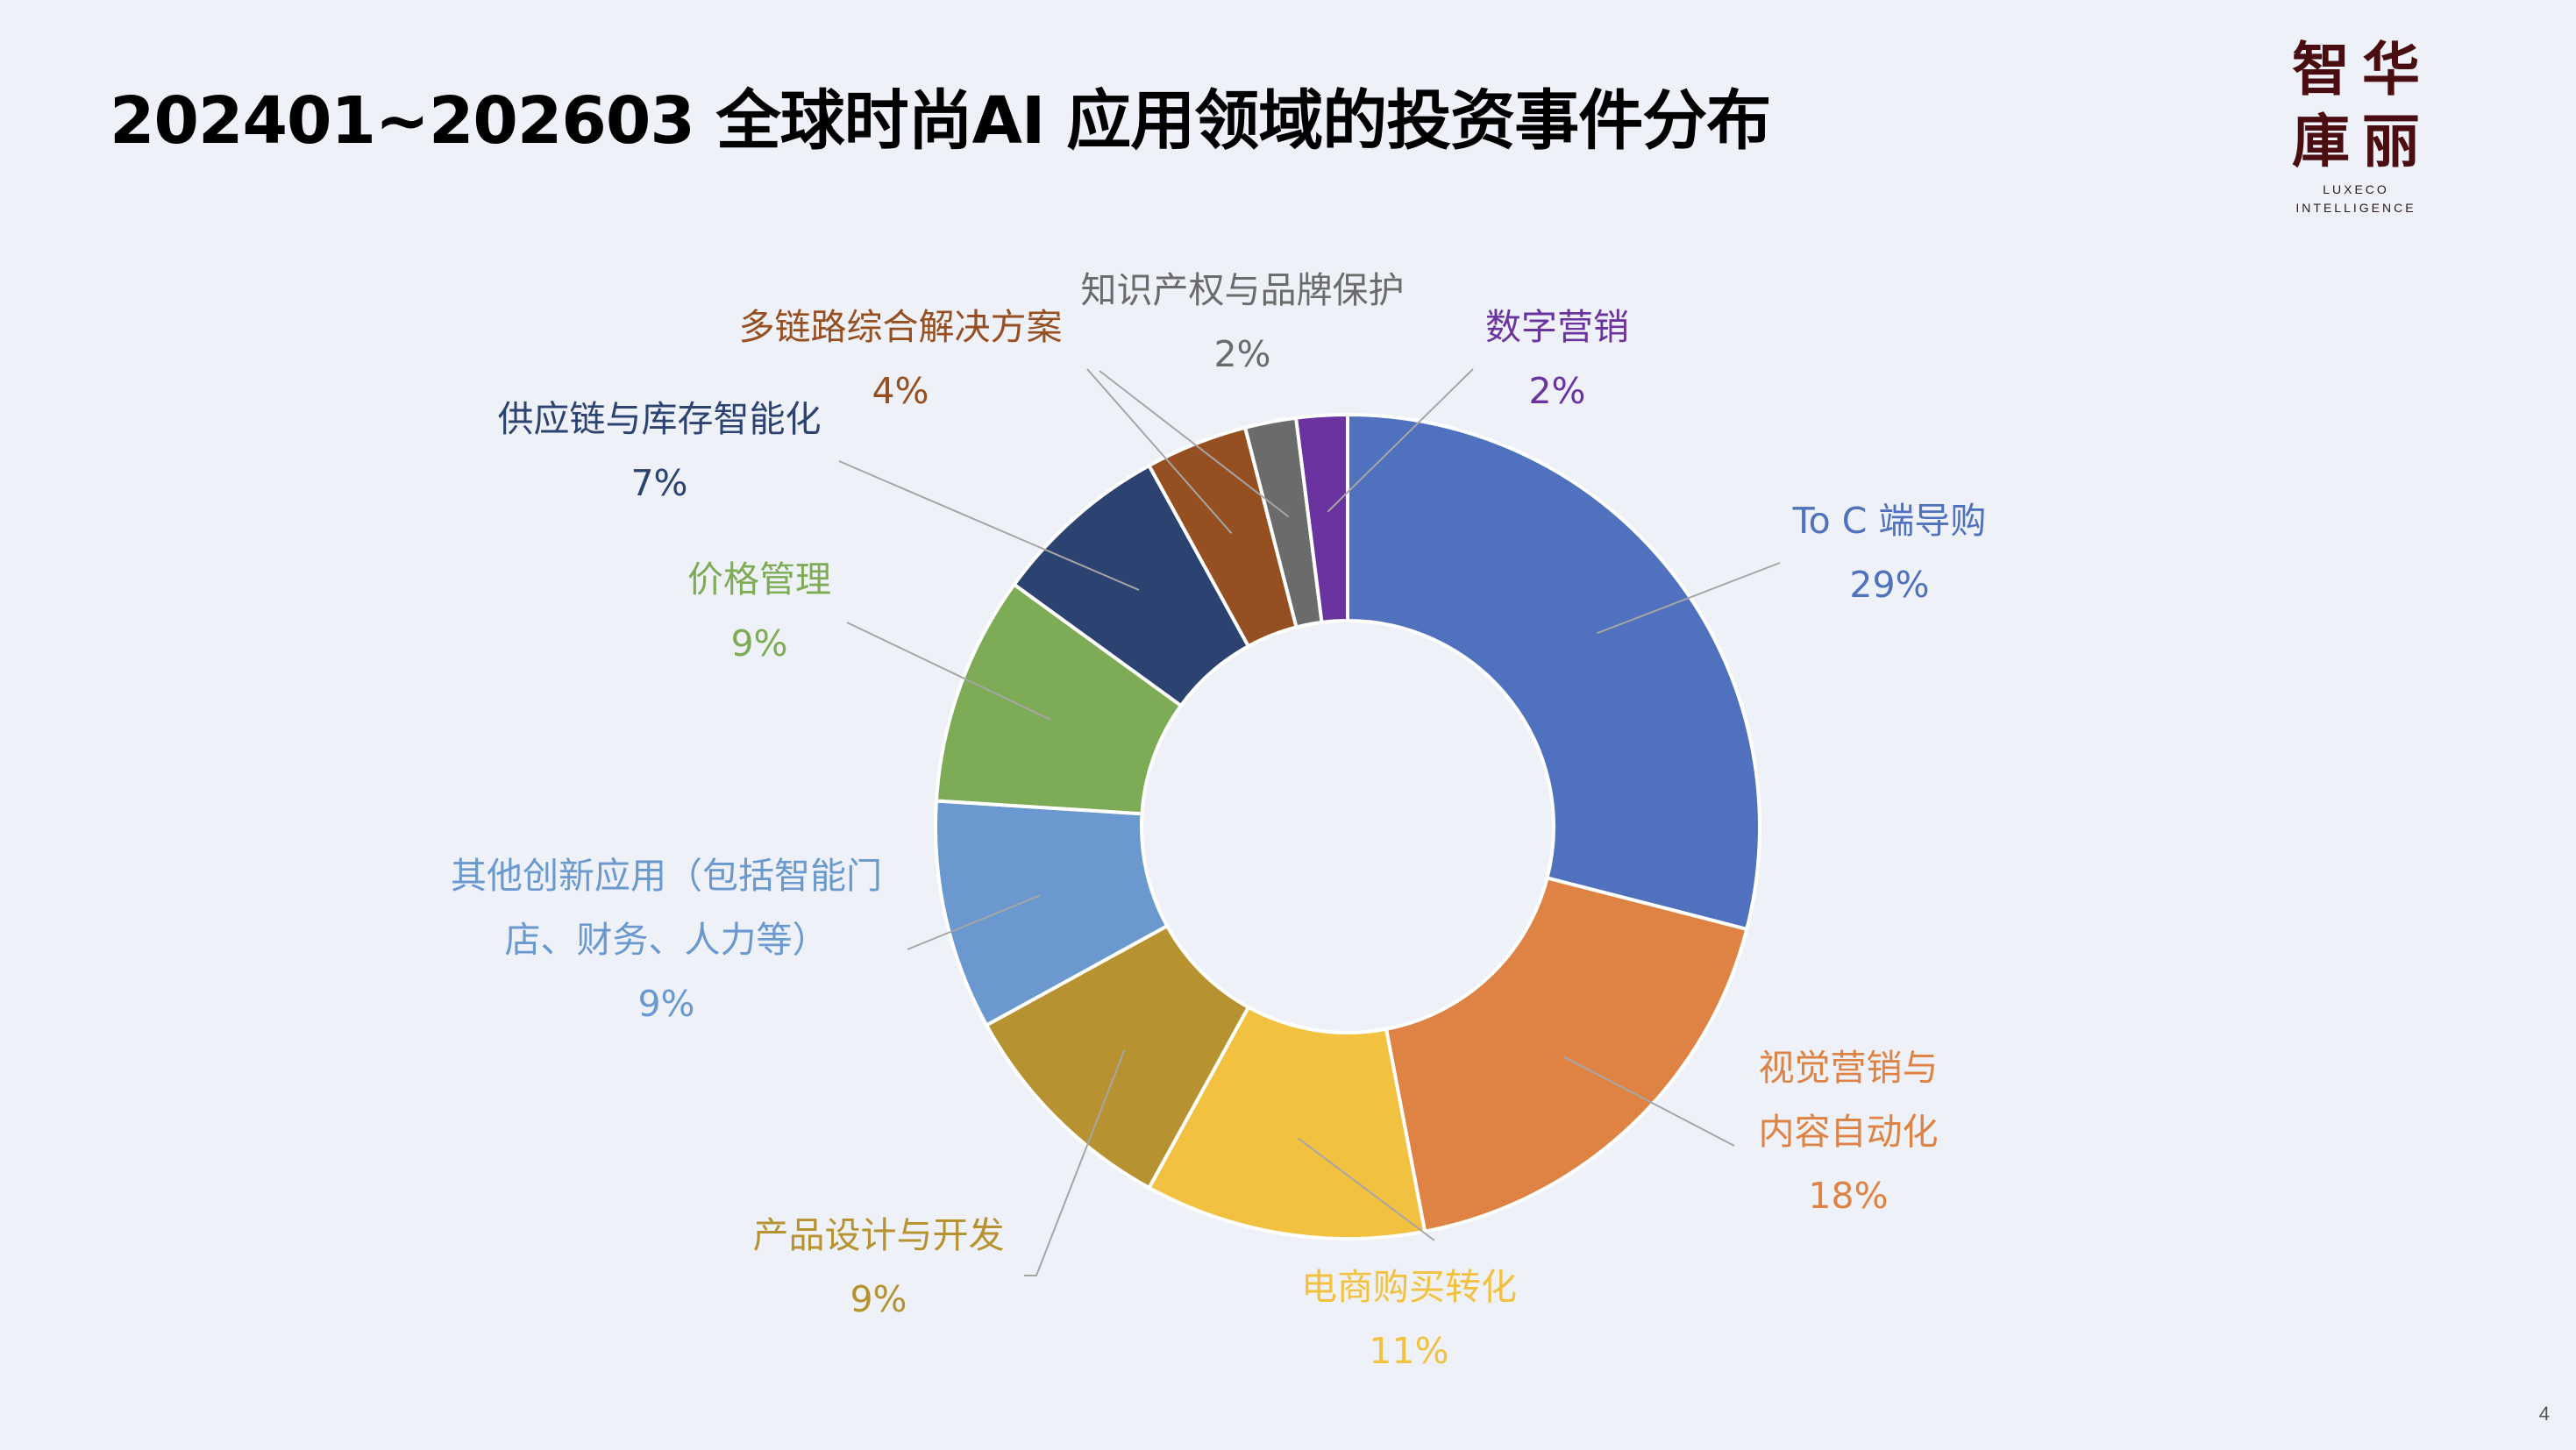 This screenshot has width=2576, height=1450. I want to click on slide-title: 202401~202603 全球时尚AI 应用领域的投资事件分布, so click(940, 121).